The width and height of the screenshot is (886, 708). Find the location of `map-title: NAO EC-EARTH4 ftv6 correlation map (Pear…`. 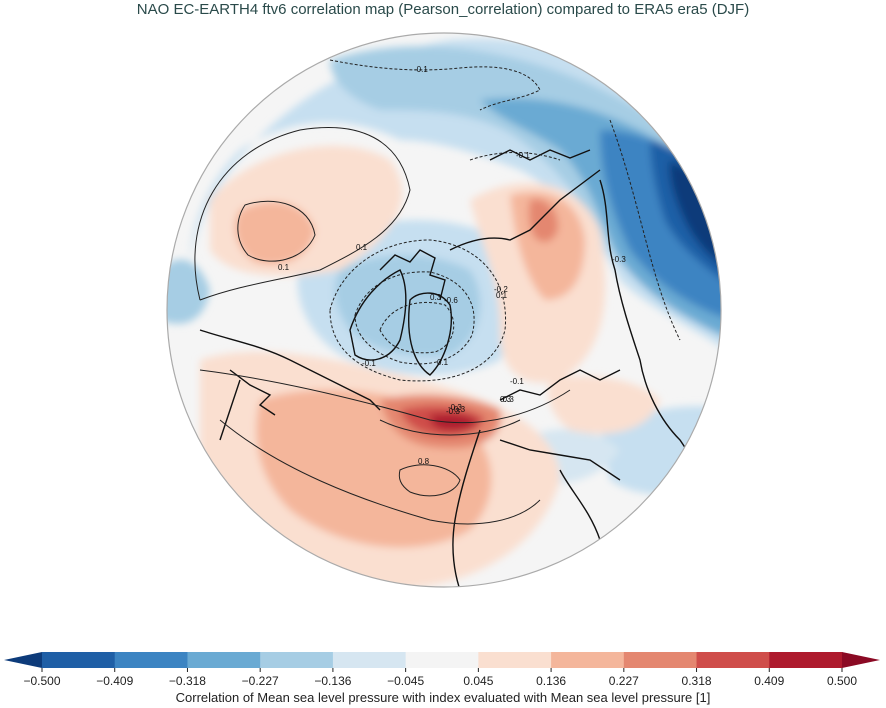

map-title: NAO EC-EARTH4 ftv6 correlation map (Pear… is located at coordinates (443, 9).